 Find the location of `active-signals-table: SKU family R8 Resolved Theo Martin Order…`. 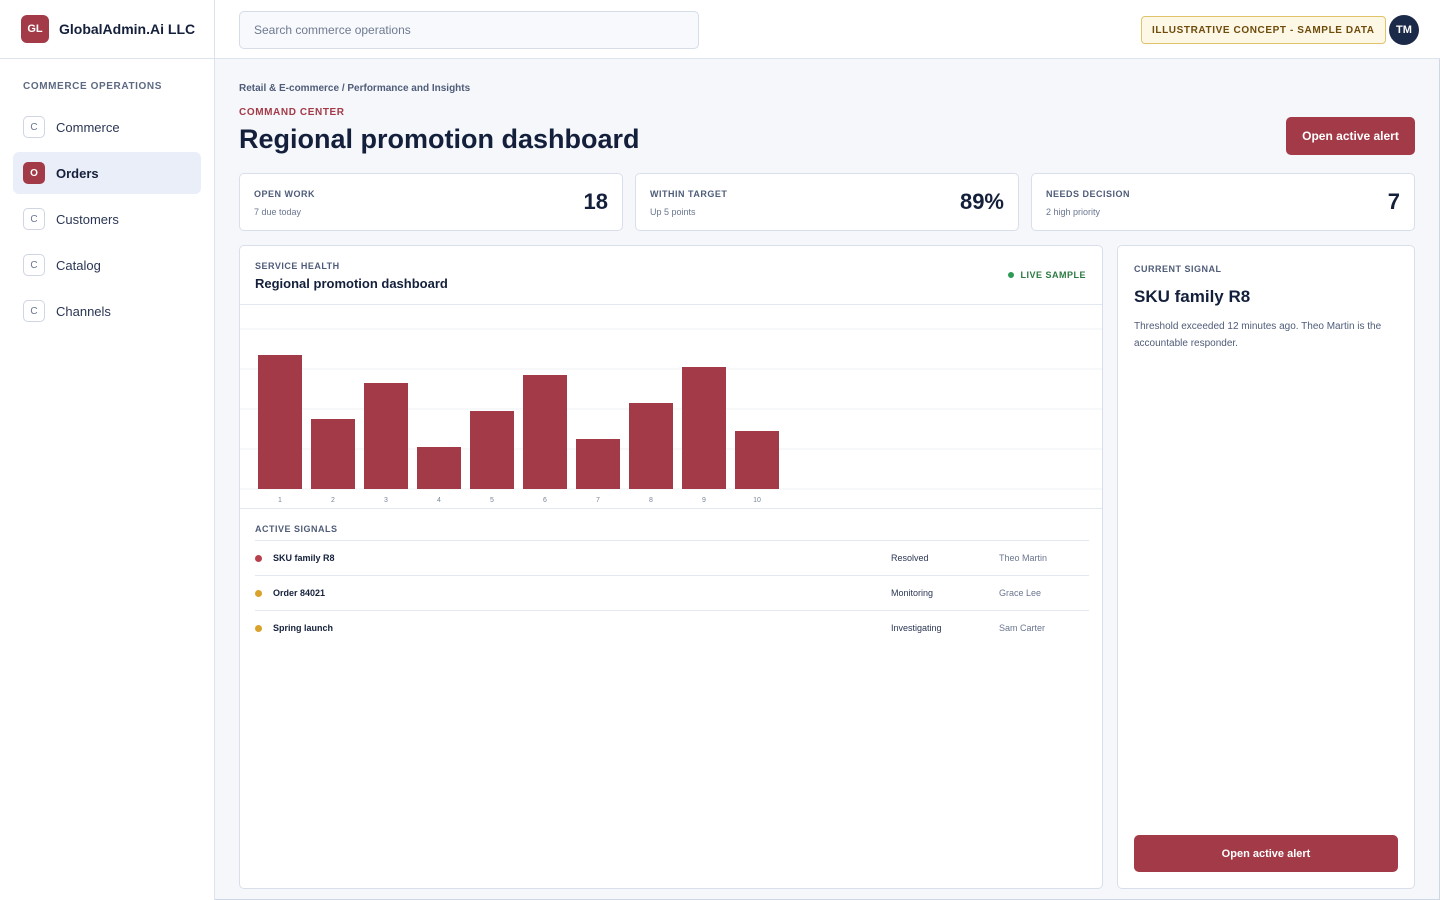

active-signals-table: SKU family R8 Resolved Theo Martin Order… is located at coordinates (672, 592).